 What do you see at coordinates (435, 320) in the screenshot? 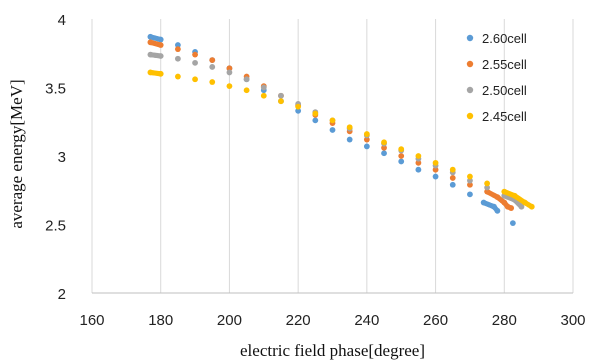
I see `x-tick-label: 260` at bounding box center [435, 320].